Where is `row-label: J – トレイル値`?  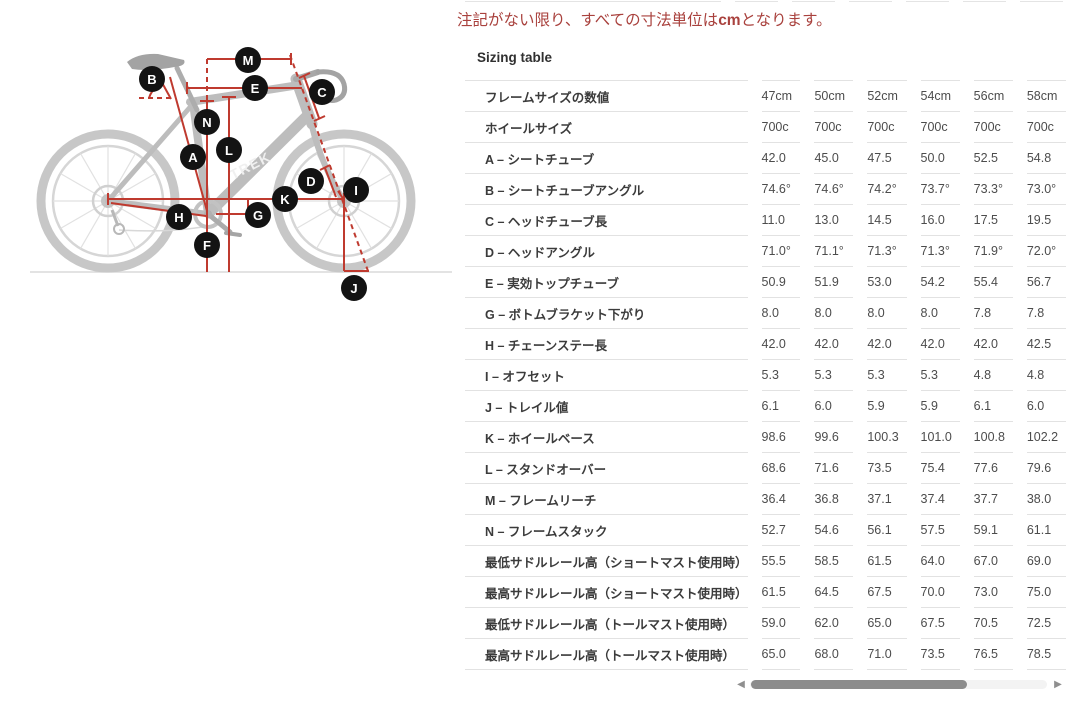 row-label: J – トレイル値 is located at coordinates (606, 406).